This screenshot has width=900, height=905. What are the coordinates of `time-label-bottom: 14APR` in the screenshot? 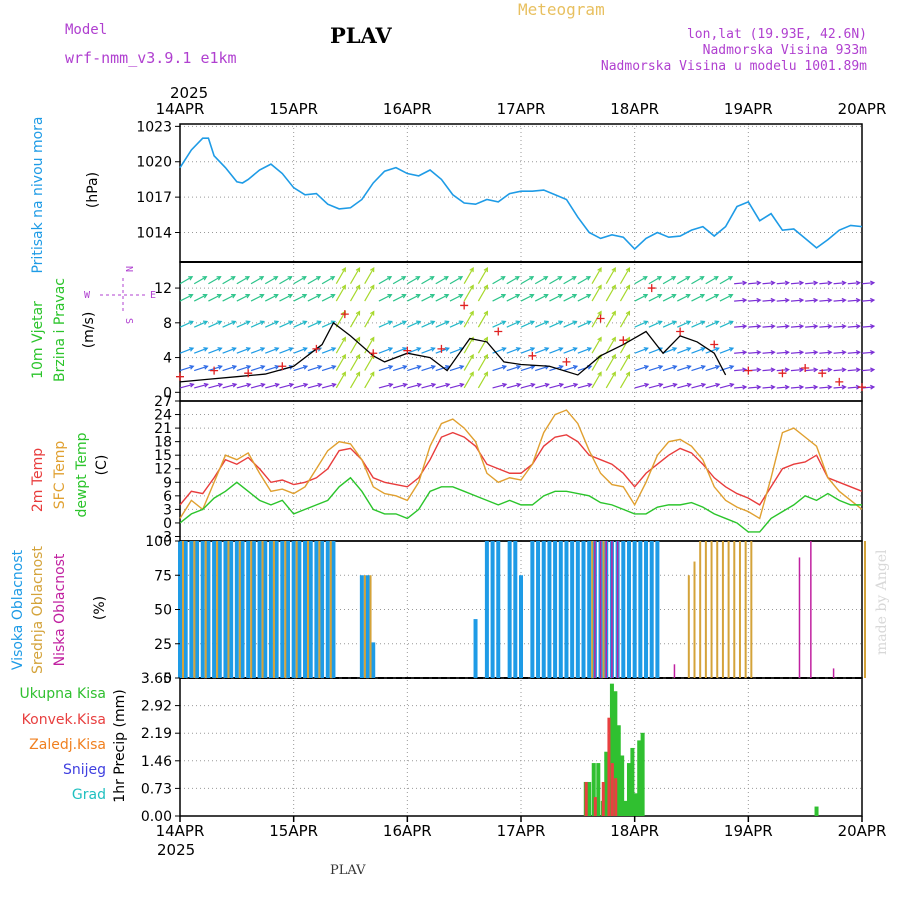 It's located at (180, 831).